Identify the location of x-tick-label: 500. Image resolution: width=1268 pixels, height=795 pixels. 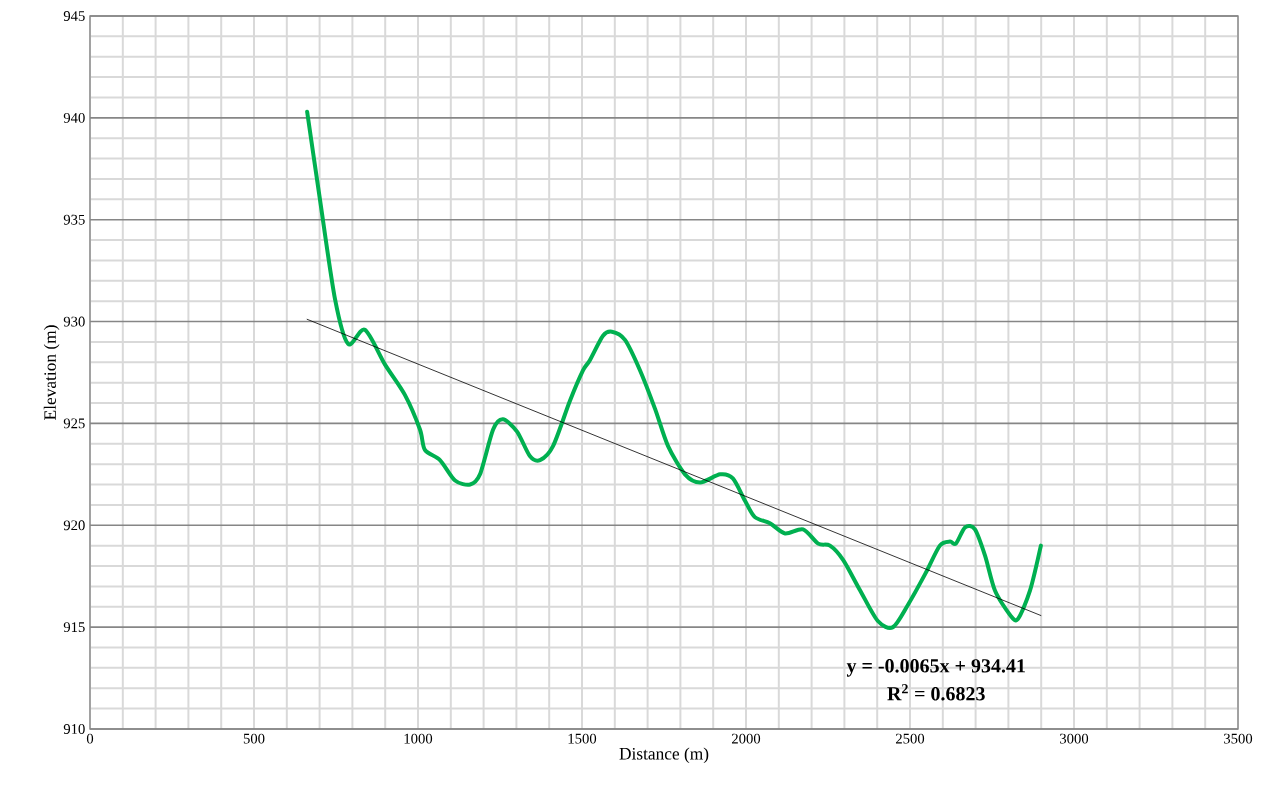
(254, 738).